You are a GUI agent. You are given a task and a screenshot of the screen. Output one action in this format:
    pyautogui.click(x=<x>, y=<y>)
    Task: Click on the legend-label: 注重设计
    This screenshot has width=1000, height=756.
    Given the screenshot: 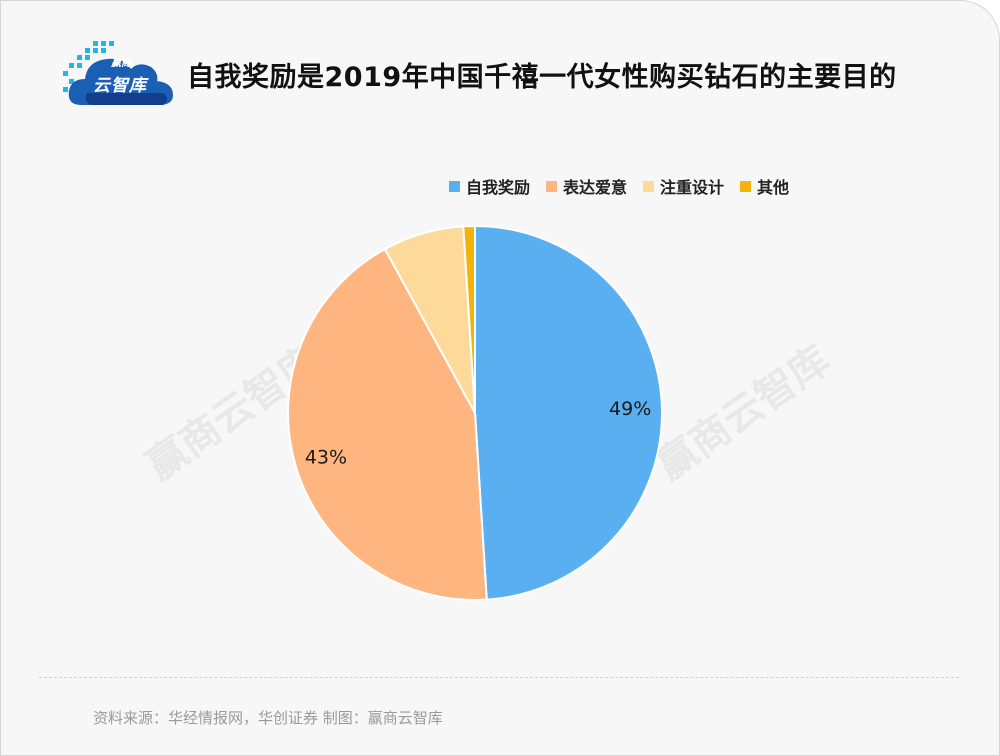 What is the action you would take?
    pyautogui.click(x=692, y=187)
    